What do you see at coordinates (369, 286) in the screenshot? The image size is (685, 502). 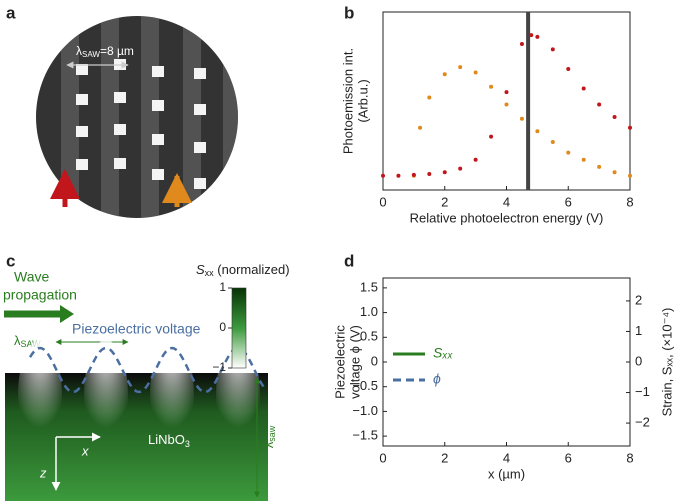 I see `y-tick-label: 1.5` at bounding box center [369, 286].